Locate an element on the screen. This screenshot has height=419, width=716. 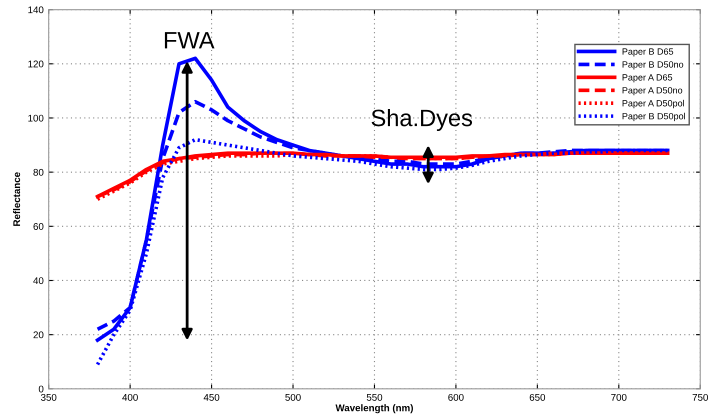
x-tick-label: 750 is located at coordinates (700, 397).